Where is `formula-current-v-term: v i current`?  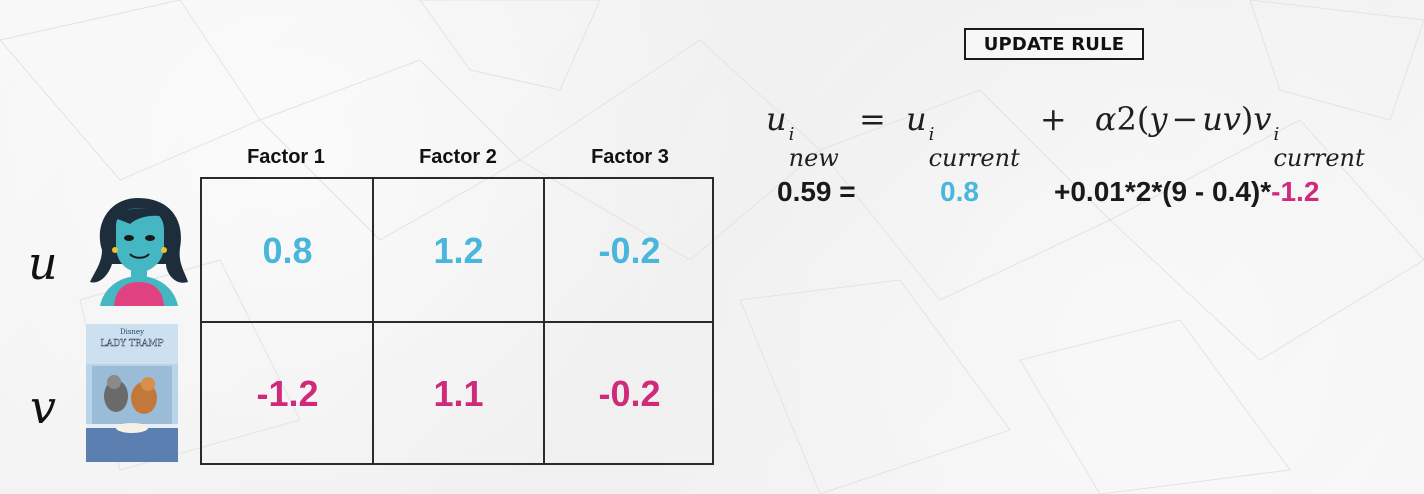
formula-current-v-term: v i current is located at coordinates (1308, 135).